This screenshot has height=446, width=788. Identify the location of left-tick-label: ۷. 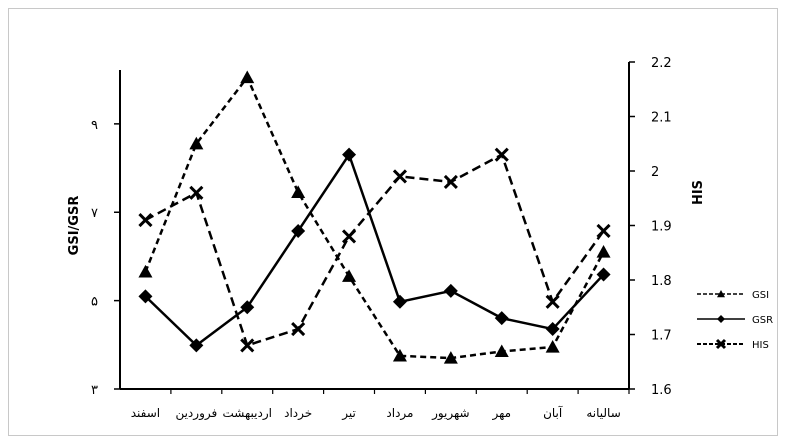
(94, 213).